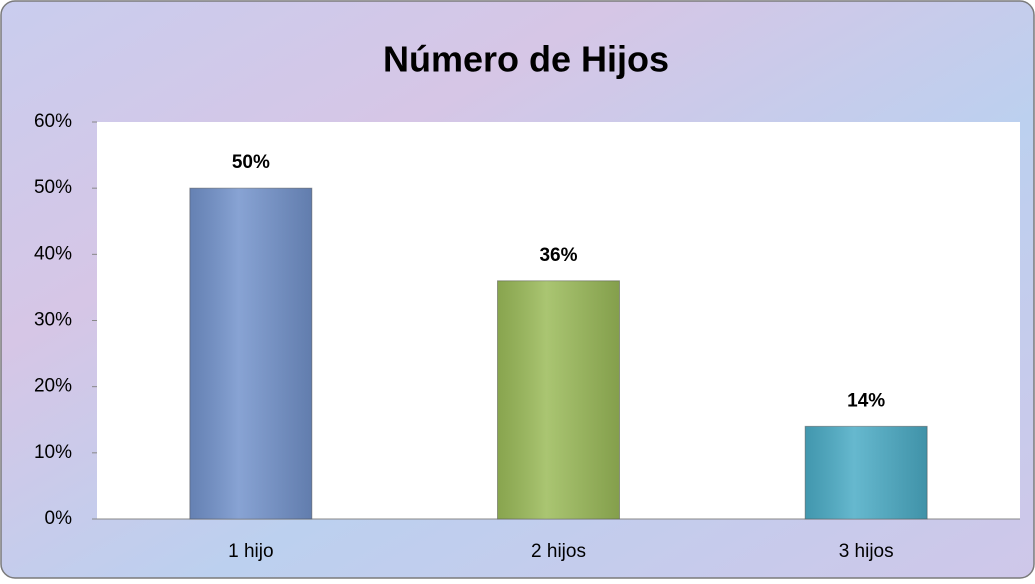  I want to click on data-label: 50%, so click(251, 162).